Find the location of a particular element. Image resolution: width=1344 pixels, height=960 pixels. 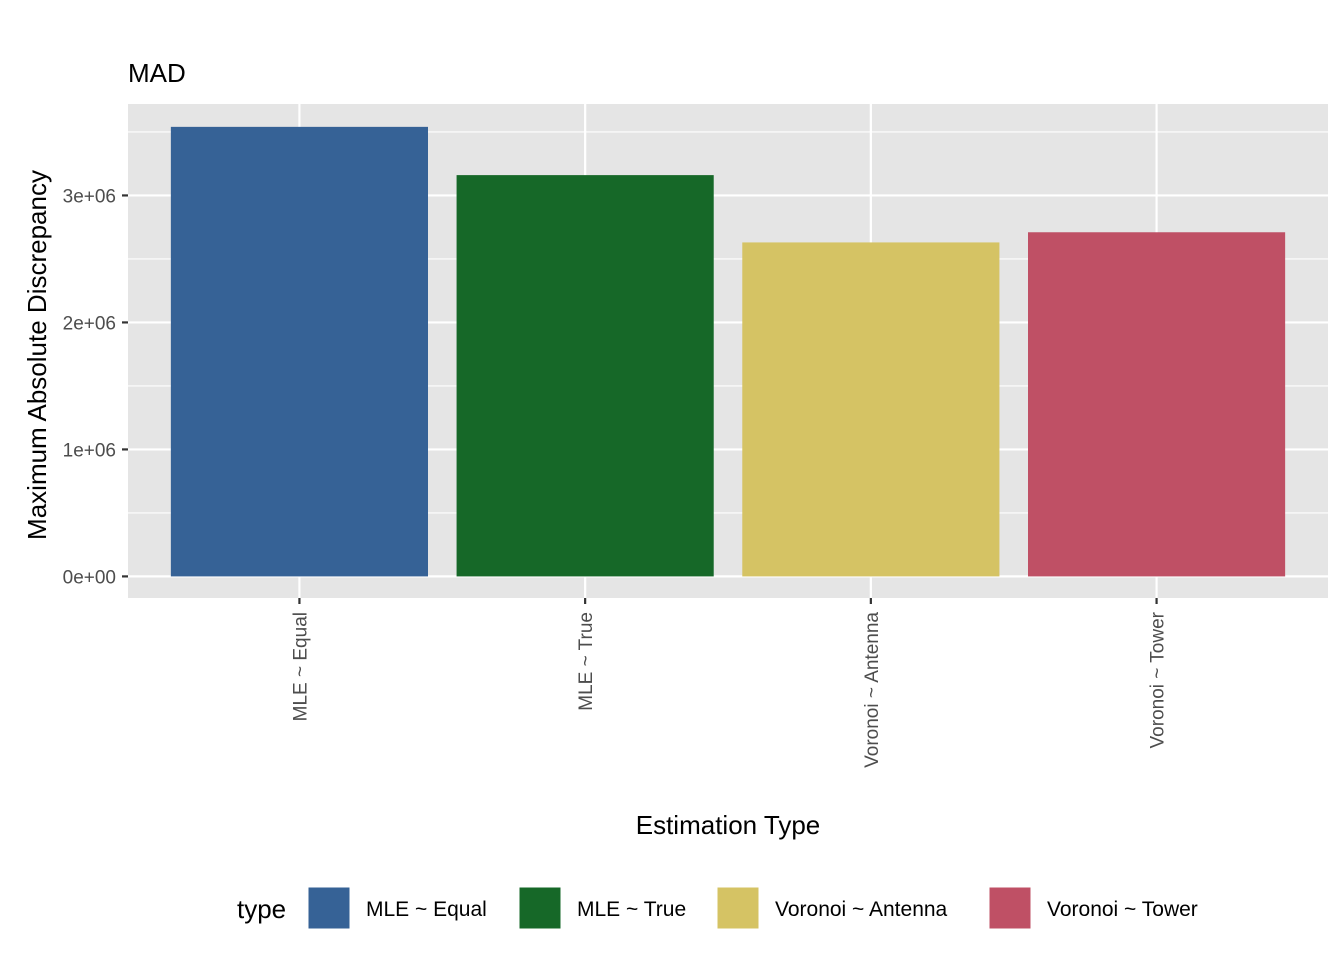

y-tick-label: 0e+00 is located at coordinates (89, 577).